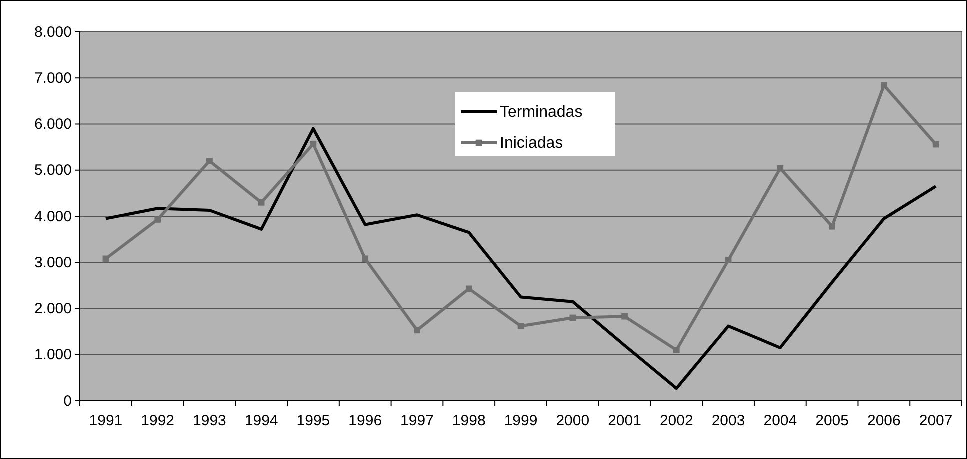  Describe the element at coordinates (729, 421) in the screenshot. I see `x-tick-label: 2003` at that location.